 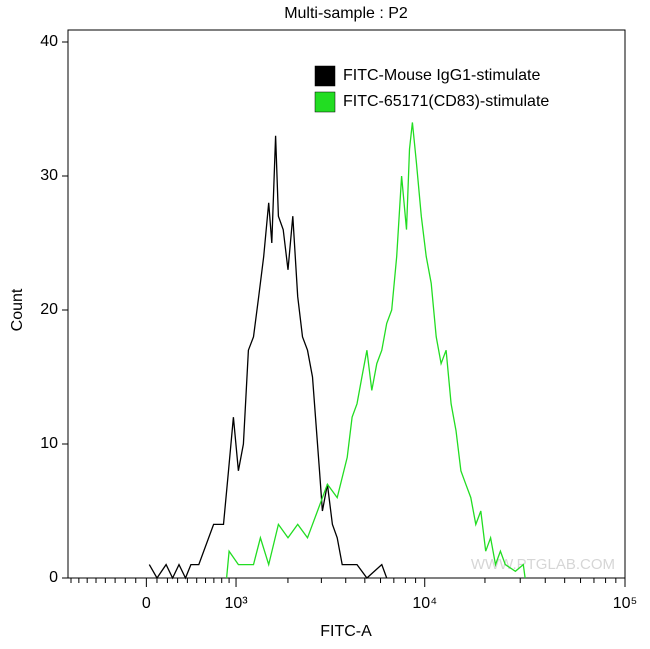 What do you see at coordinates (17, 309) in the screenshot?
I see `y-axis-label: Count` at bounding box center [17, 309].